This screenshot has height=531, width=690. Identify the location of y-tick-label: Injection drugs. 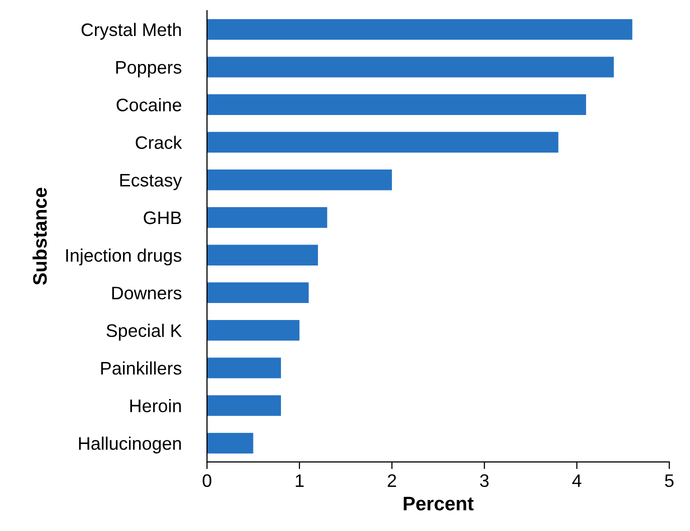
(124, 257).